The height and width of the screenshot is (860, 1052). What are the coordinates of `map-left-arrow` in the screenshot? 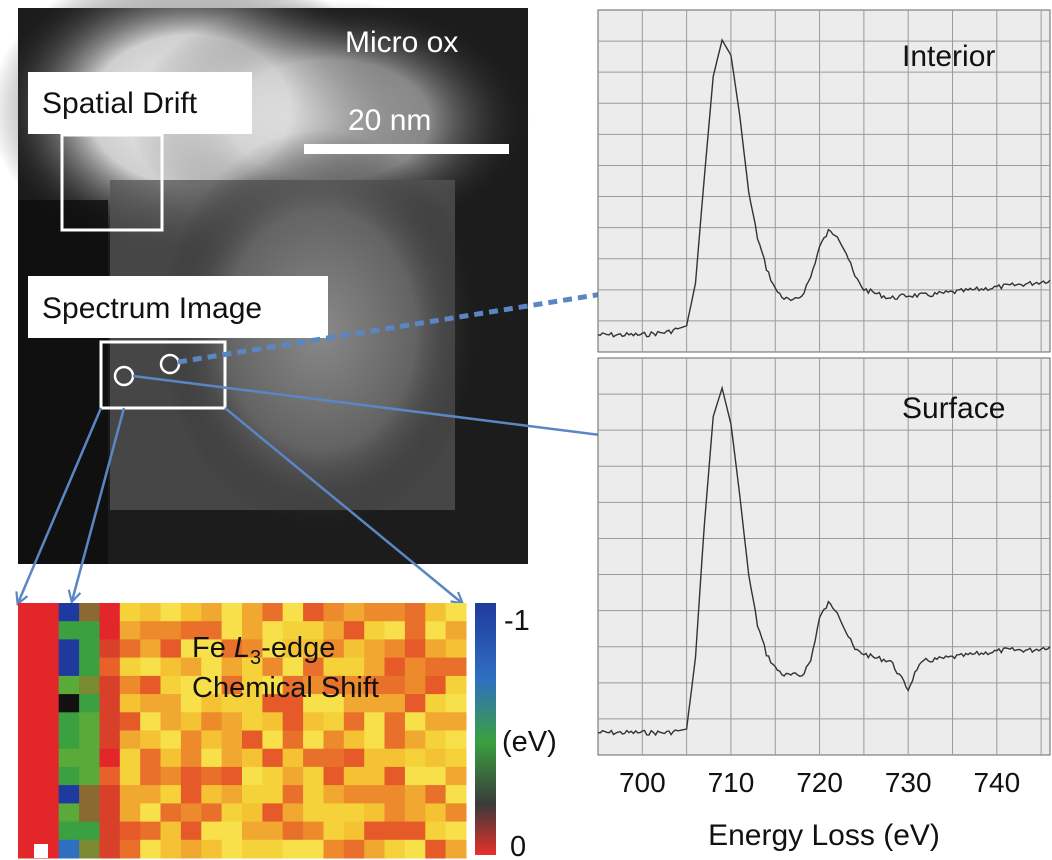 It's located at (60, 505).